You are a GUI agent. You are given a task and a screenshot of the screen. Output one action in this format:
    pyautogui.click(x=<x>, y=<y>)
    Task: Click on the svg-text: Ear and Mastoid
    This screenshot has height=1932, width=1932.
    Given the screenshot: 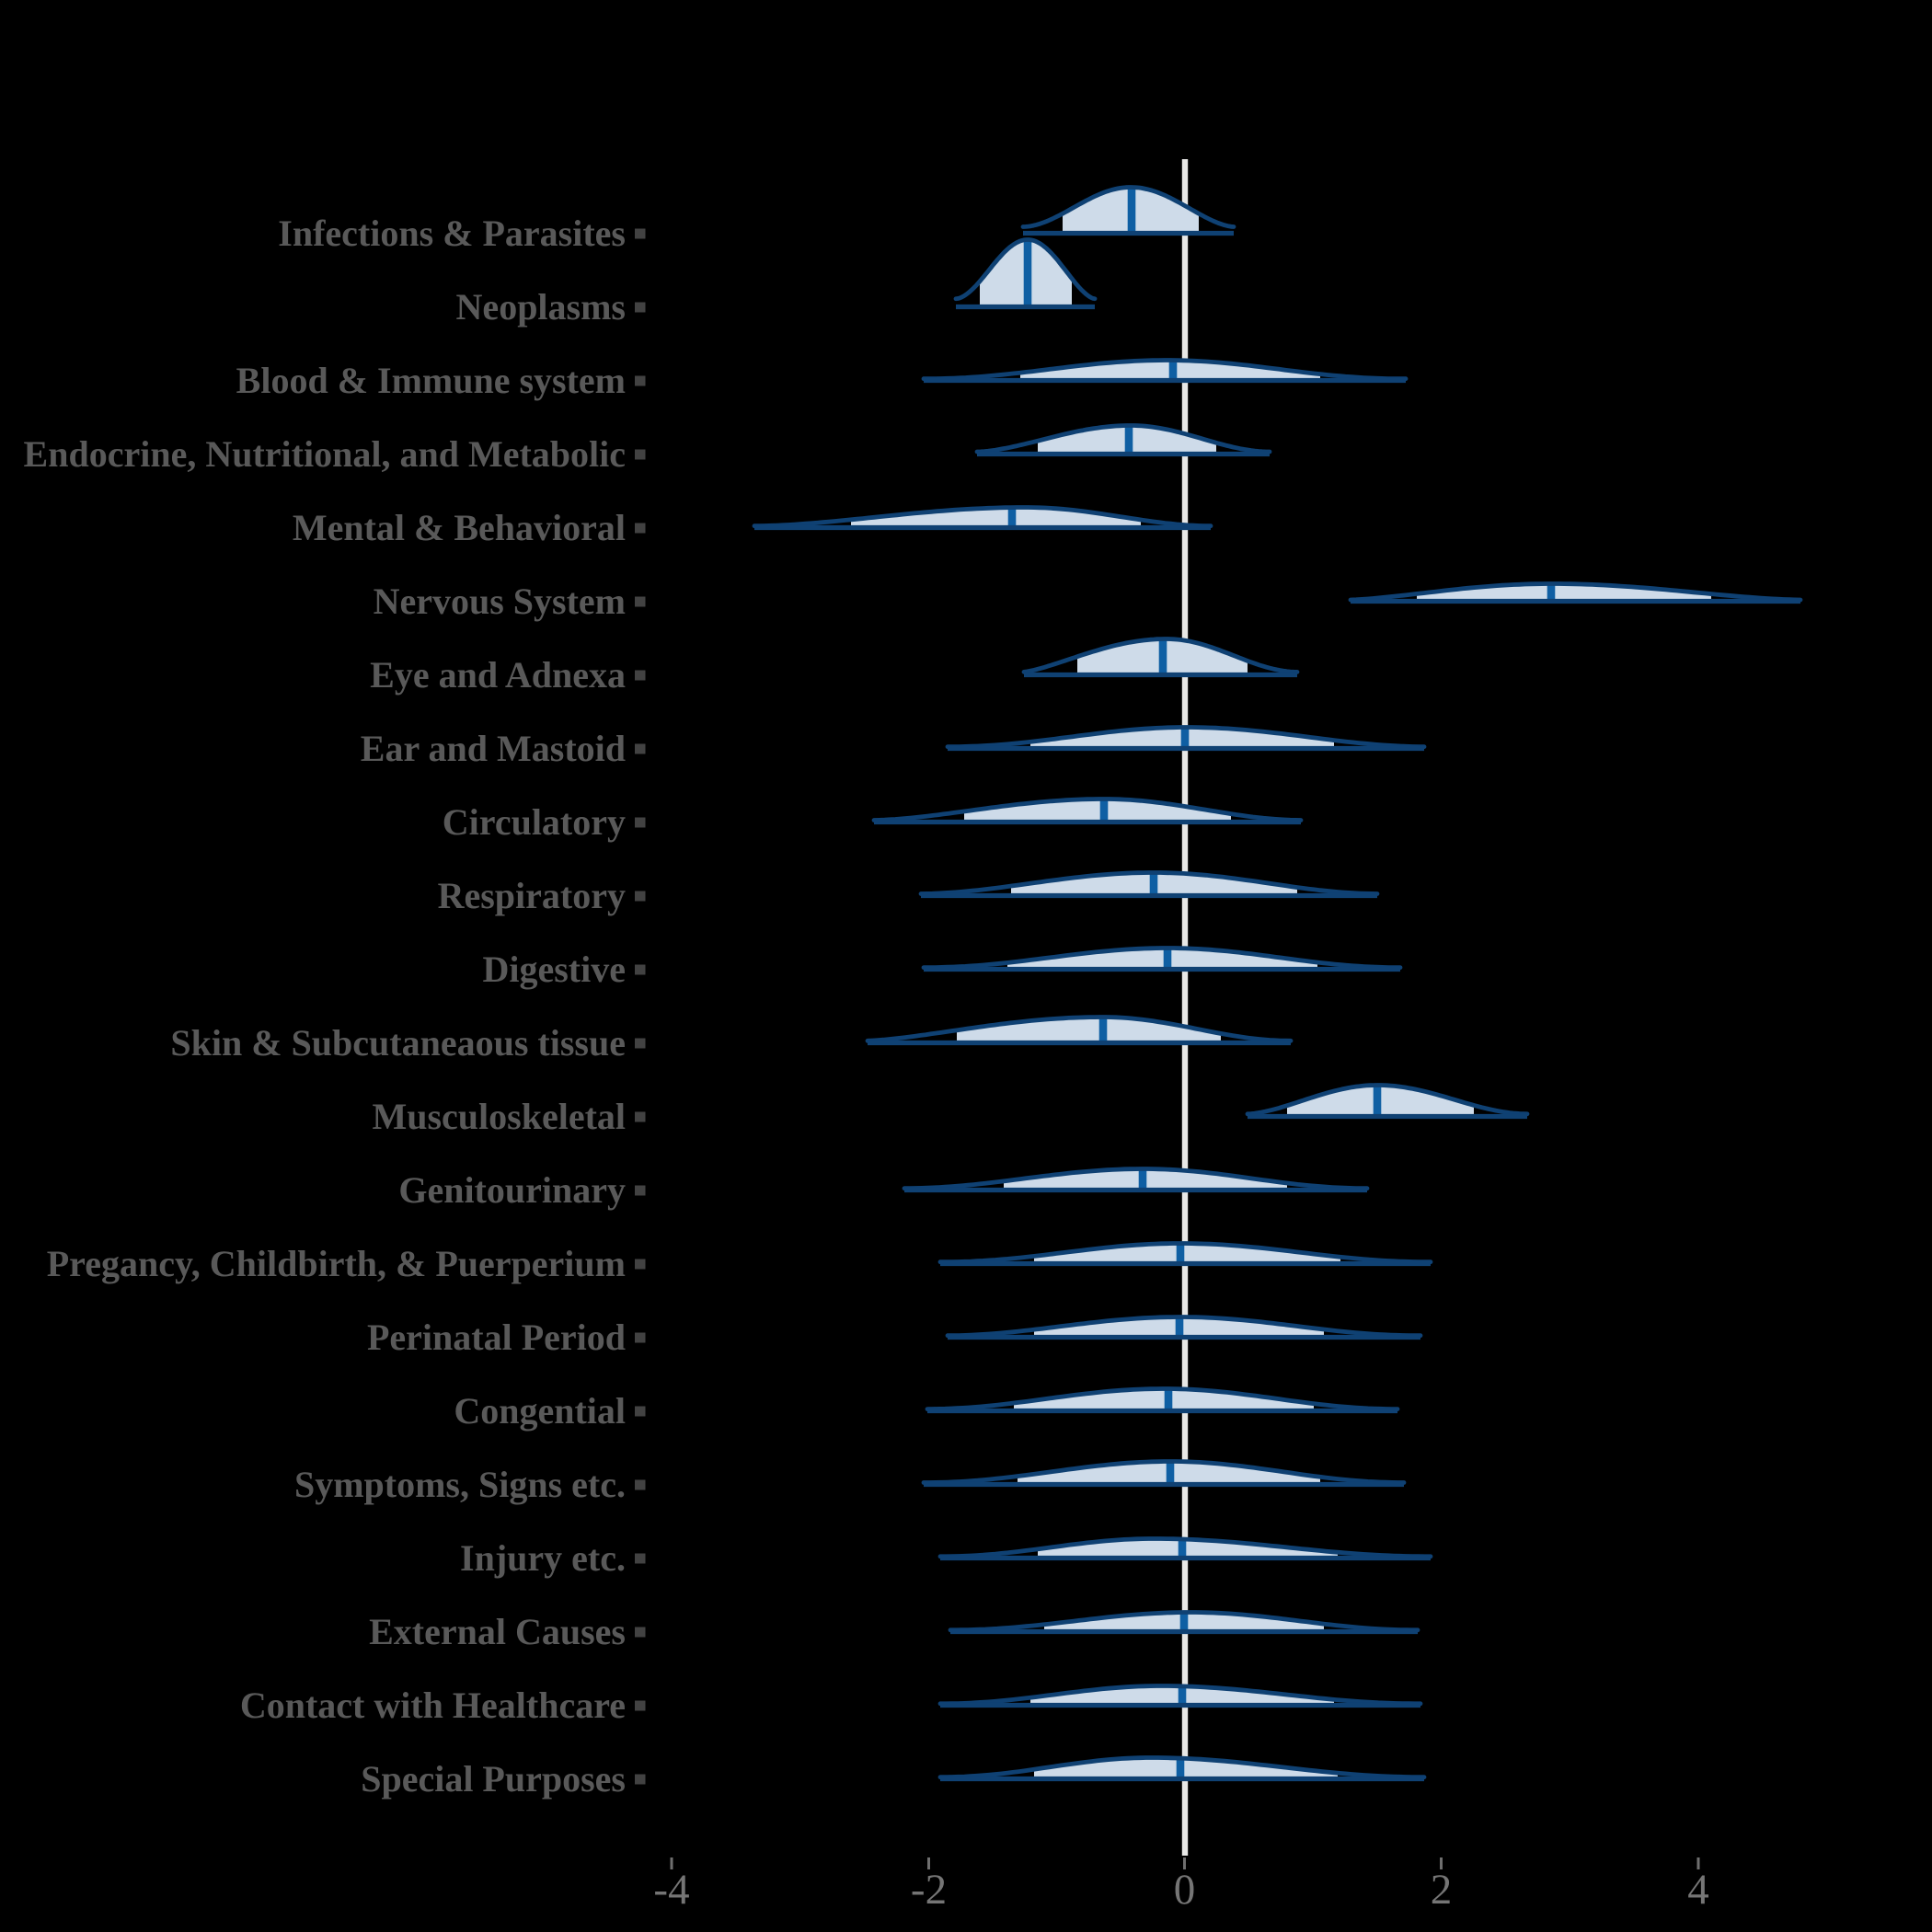 What is the action you would take?
    pyautogui.click(x=493, y=748)
    